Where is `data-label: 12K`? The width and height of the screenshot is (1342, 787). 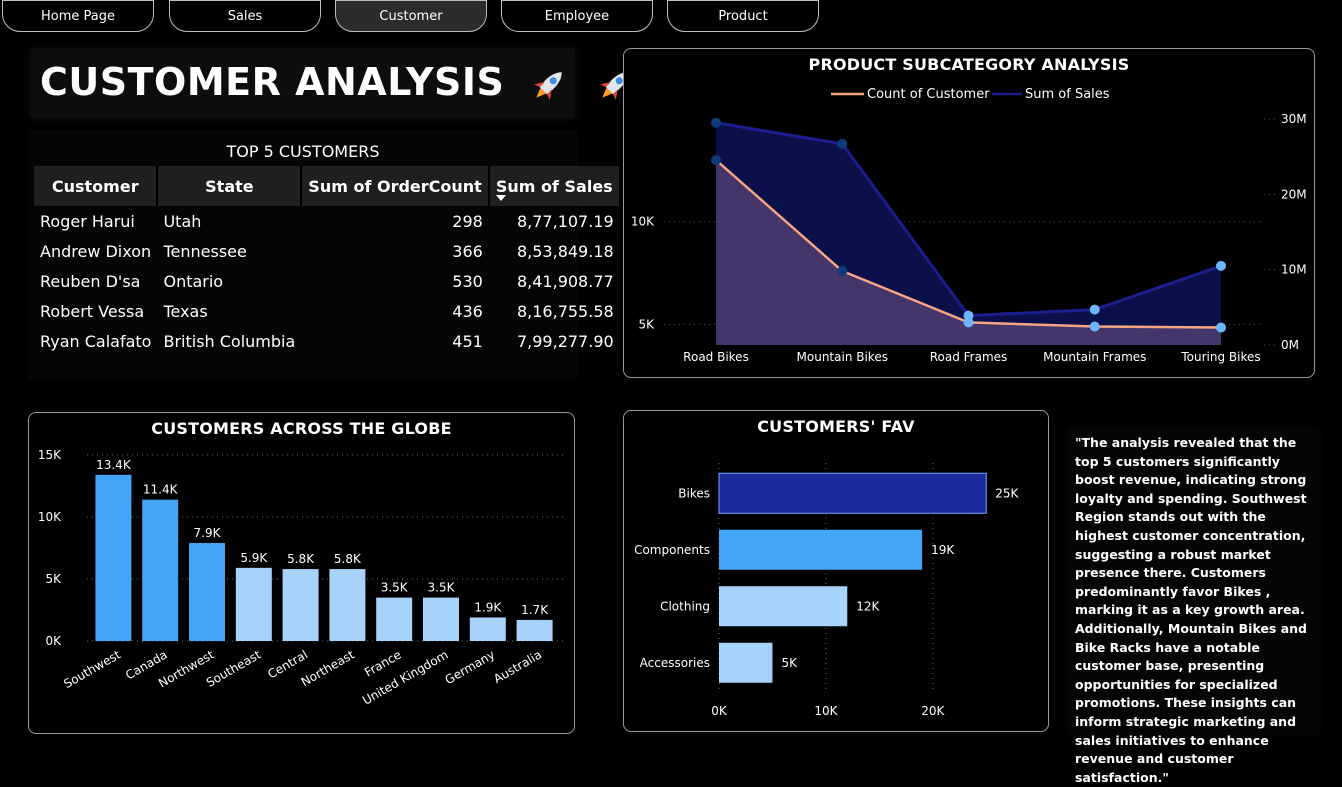 data-label: 12K is located at coordinates (868, 606).